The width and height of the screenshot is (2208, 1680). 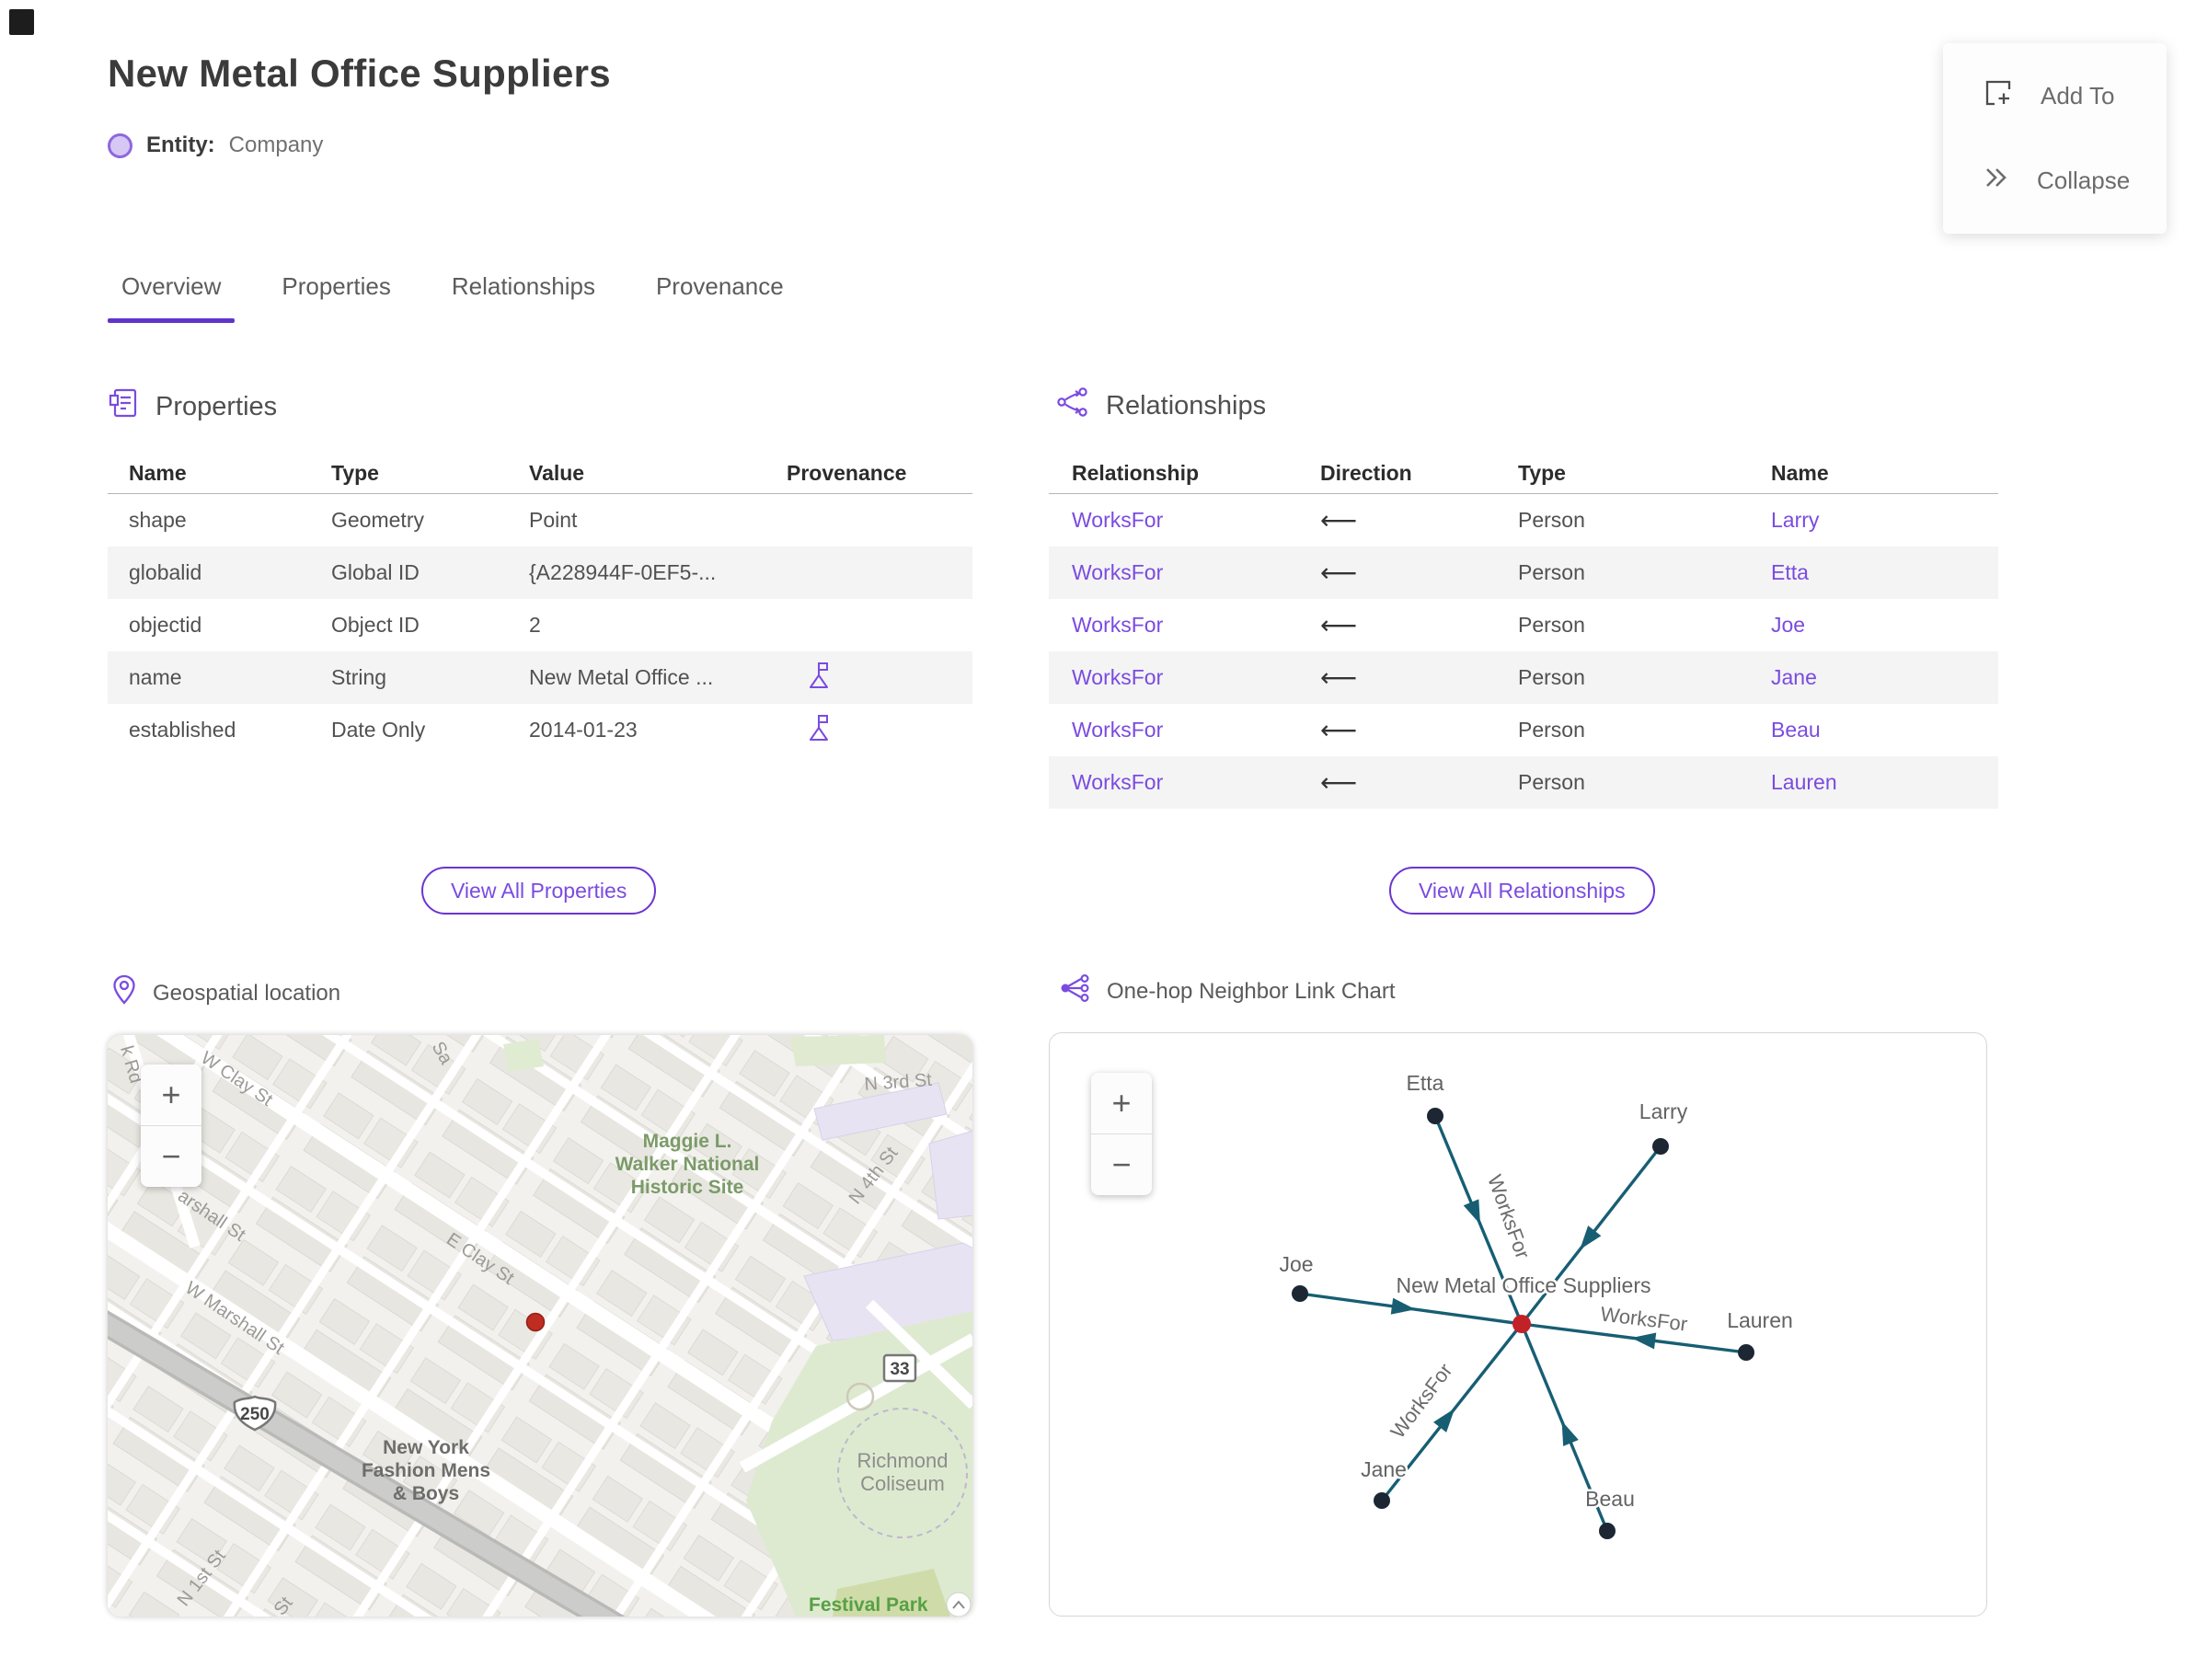 I want to click on property-type: Global ID, so click(x=375, y=572).